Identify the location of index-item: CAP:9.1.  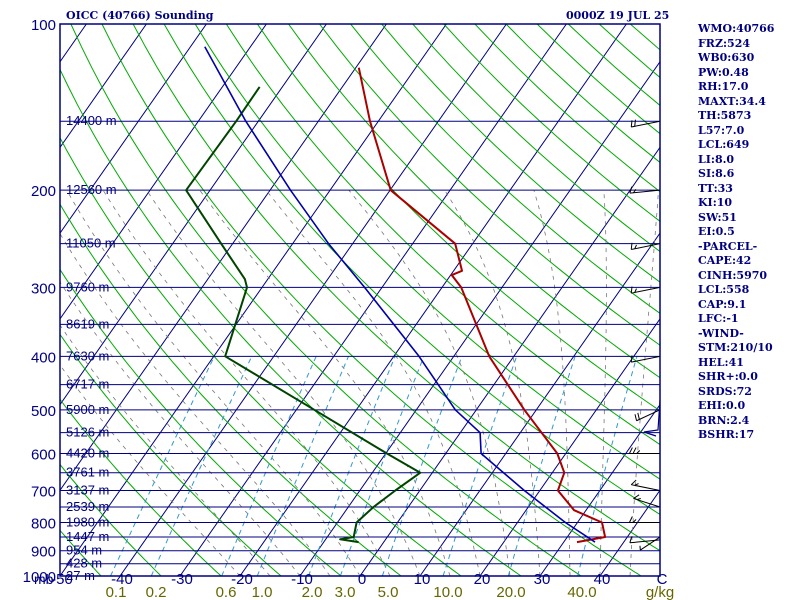
(722, 304).